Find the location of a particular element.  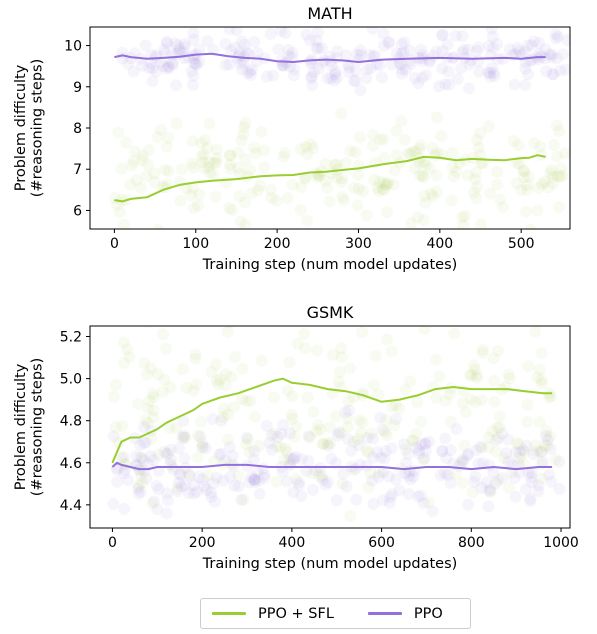

y-tick-label: 6 is located at coordinates (77, 211).